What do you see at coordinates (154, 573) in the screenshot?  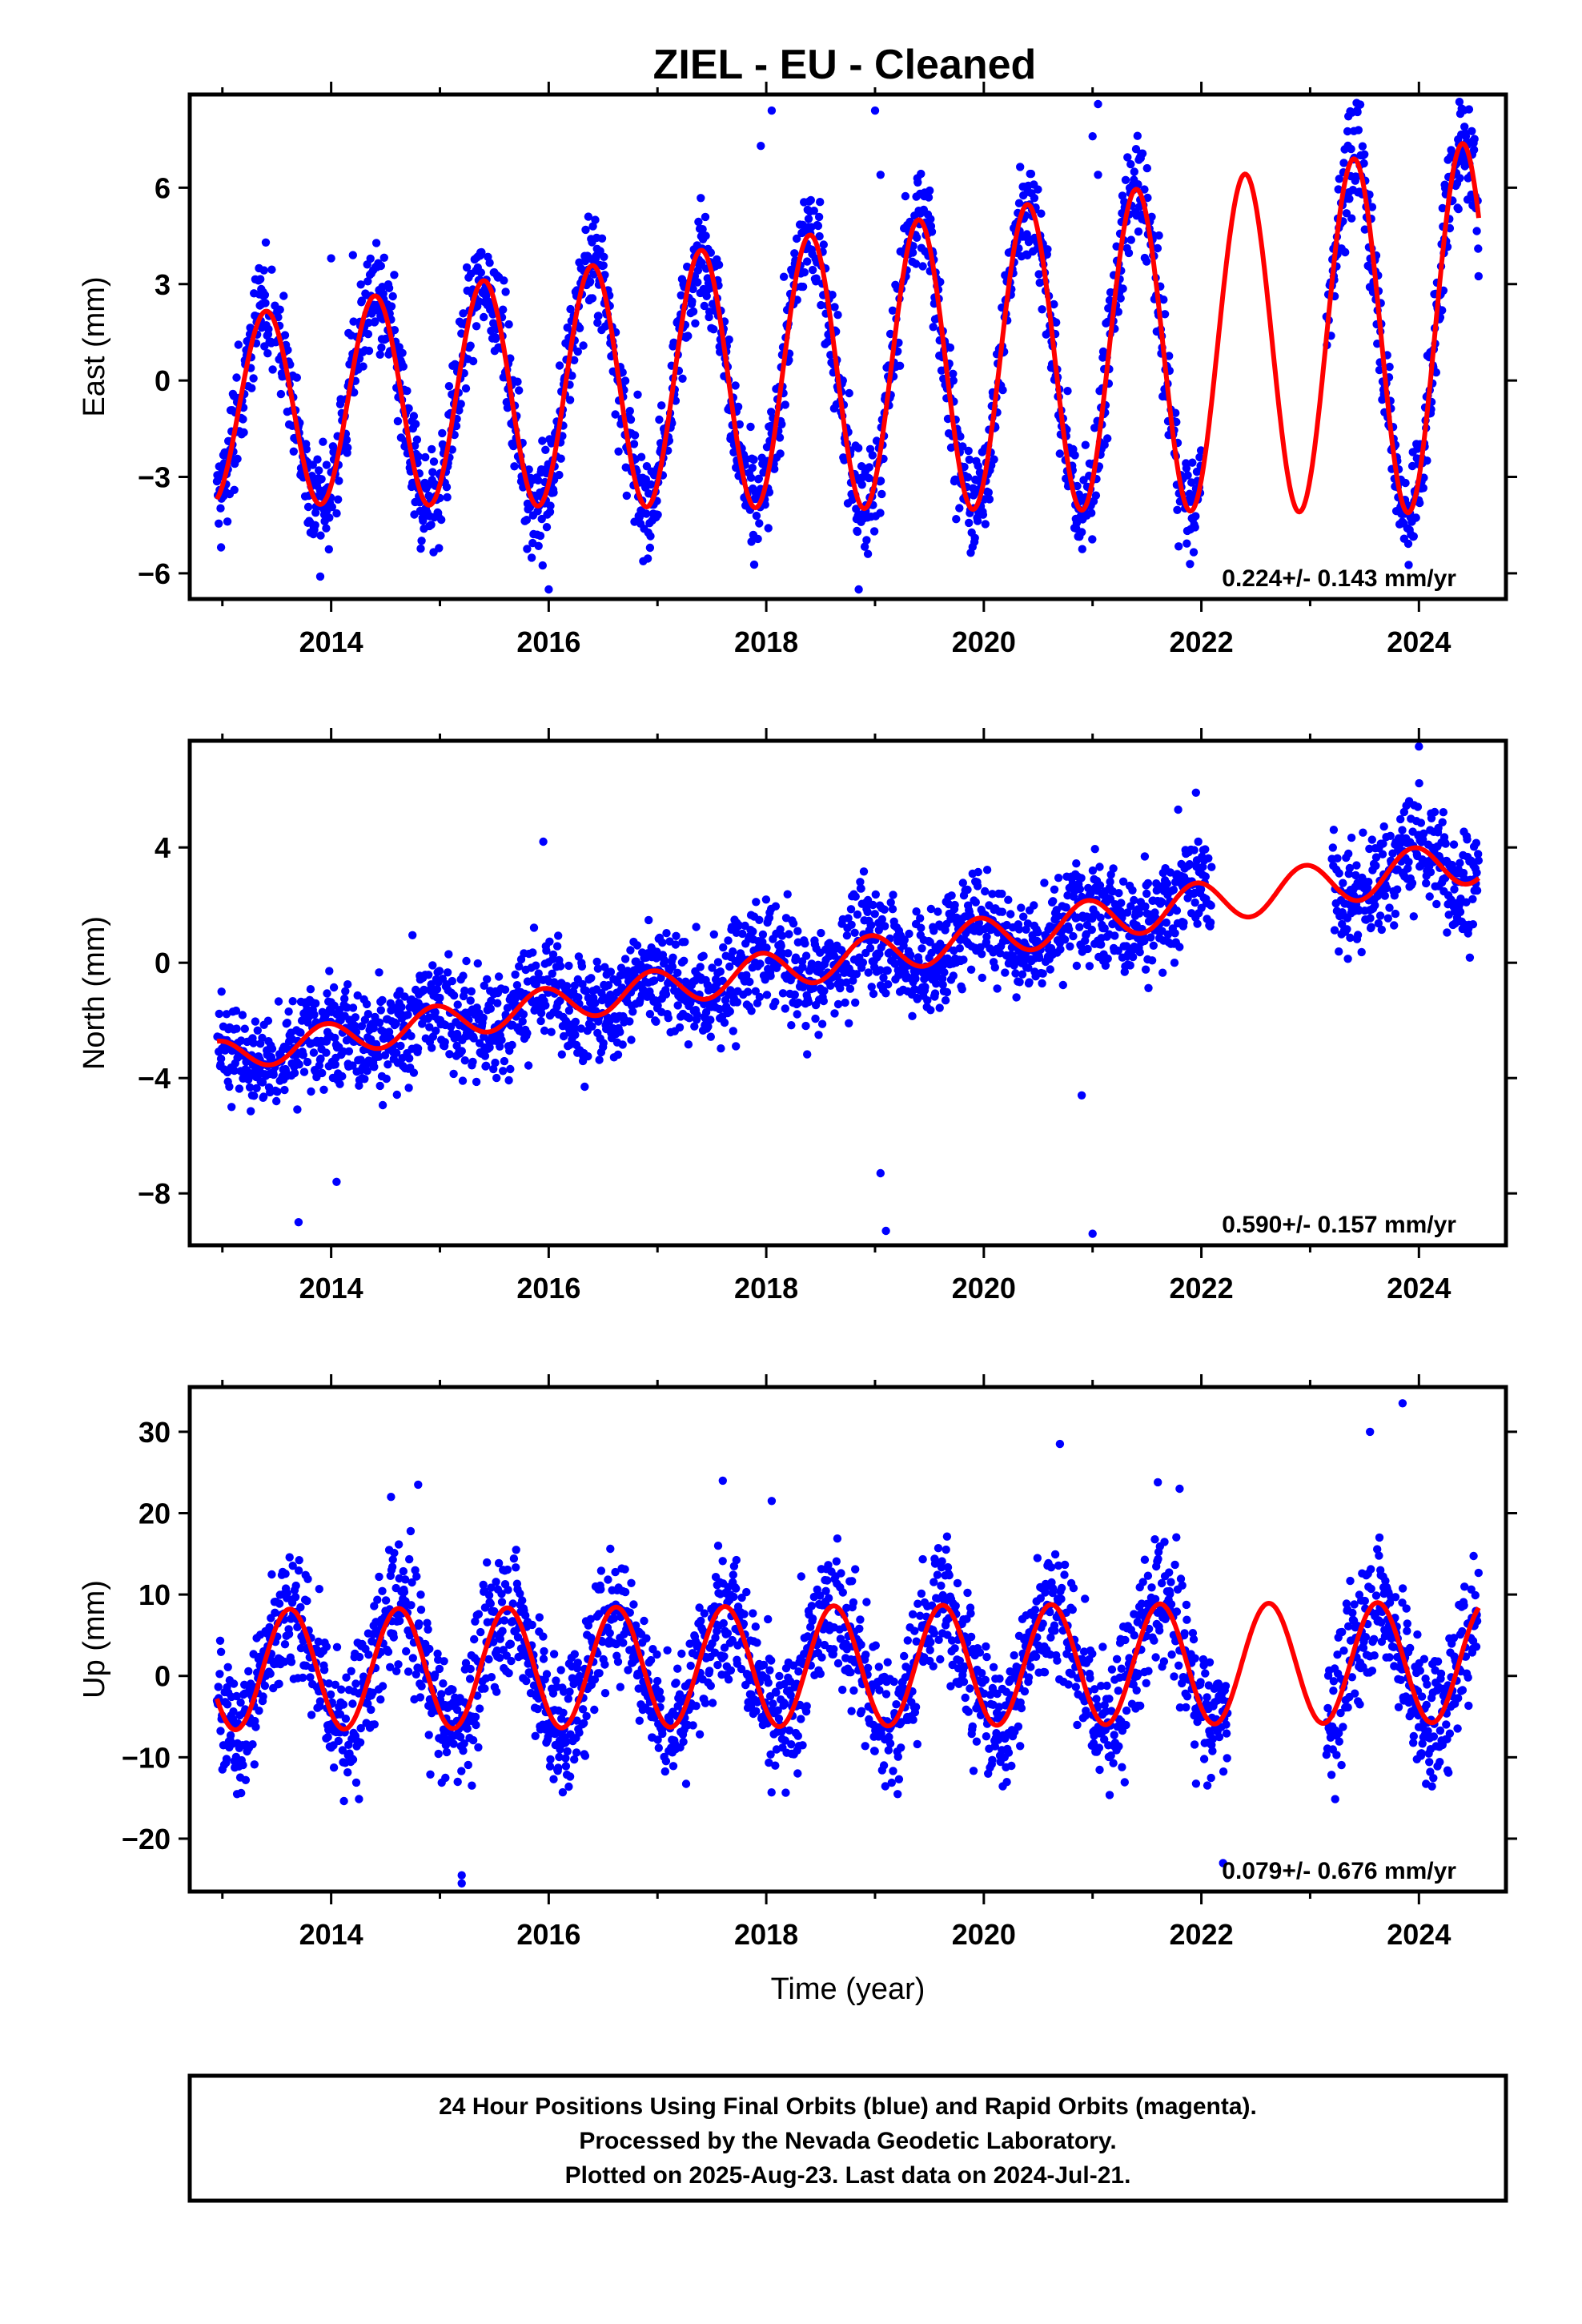 I see `y-tick-label: −6` at bounding box center [154, 573].